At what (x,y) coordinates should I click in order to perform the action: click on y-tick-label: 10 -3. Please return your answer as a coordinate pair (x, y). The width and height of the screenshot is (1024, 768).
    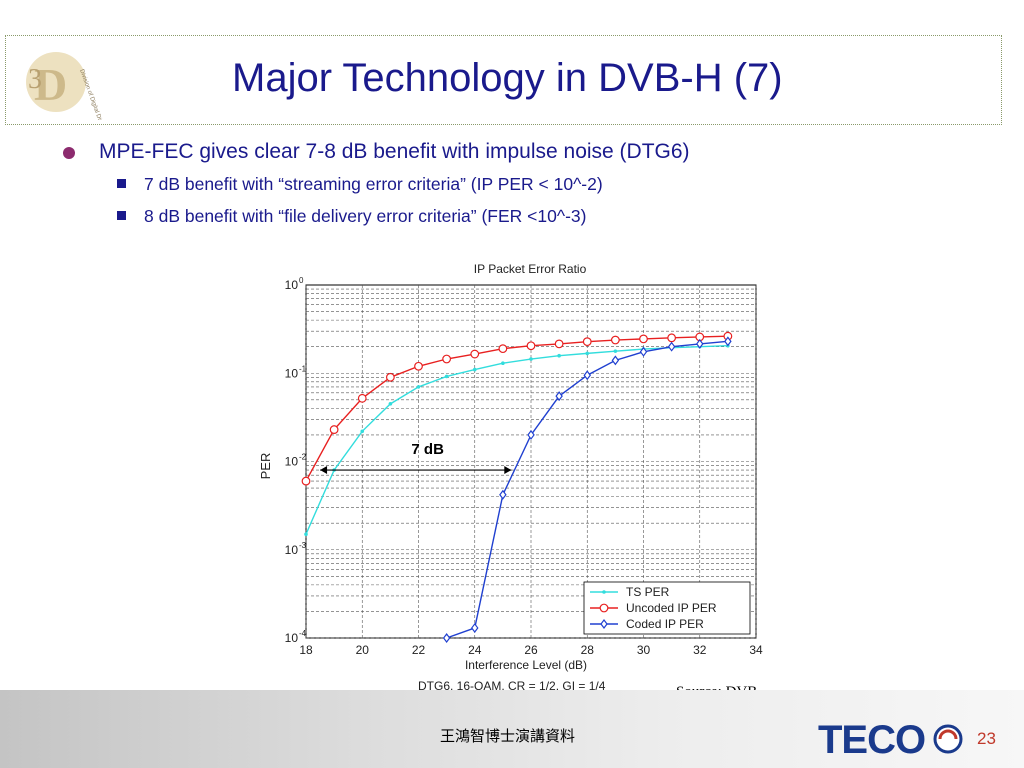
    Looking at the image, I should click on (296, 549).